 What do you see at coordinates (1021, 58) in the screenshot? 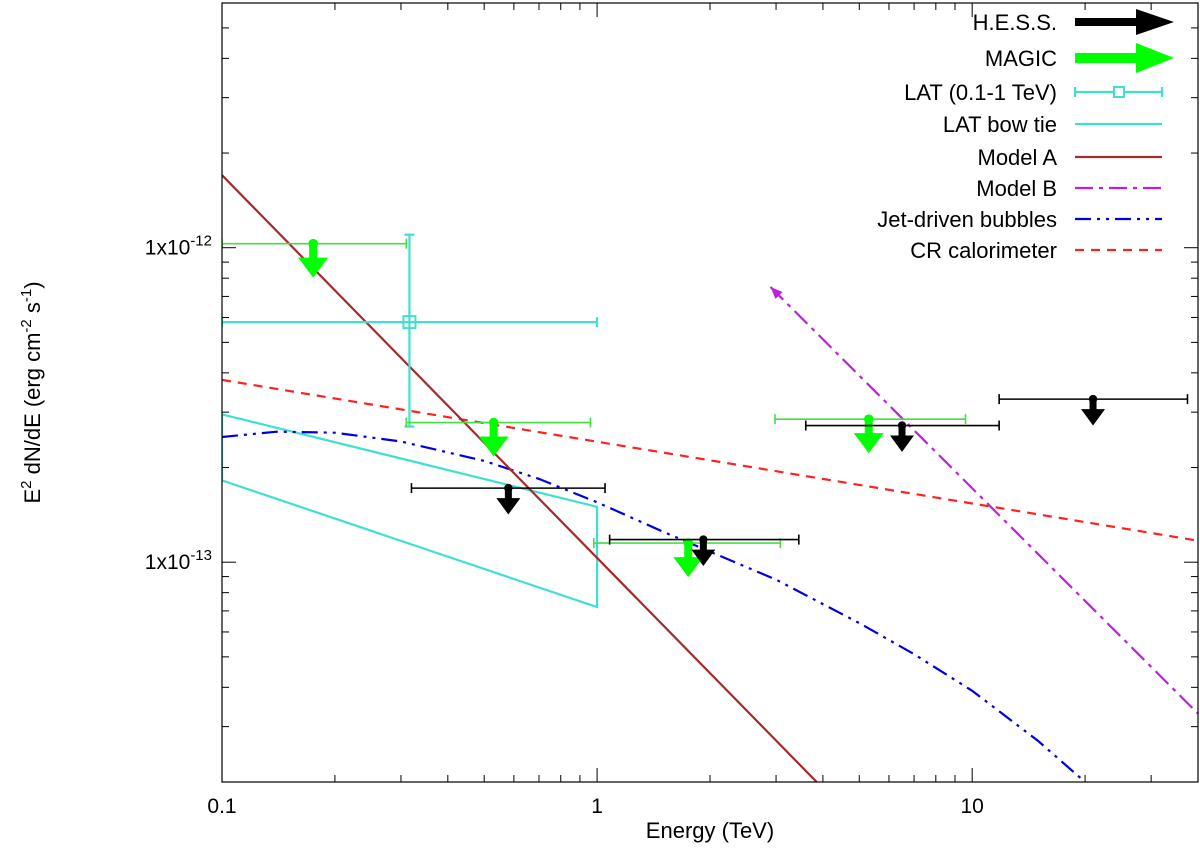
I see `legend-label-magic: MAGIC` at bounding box center [1021, 58].